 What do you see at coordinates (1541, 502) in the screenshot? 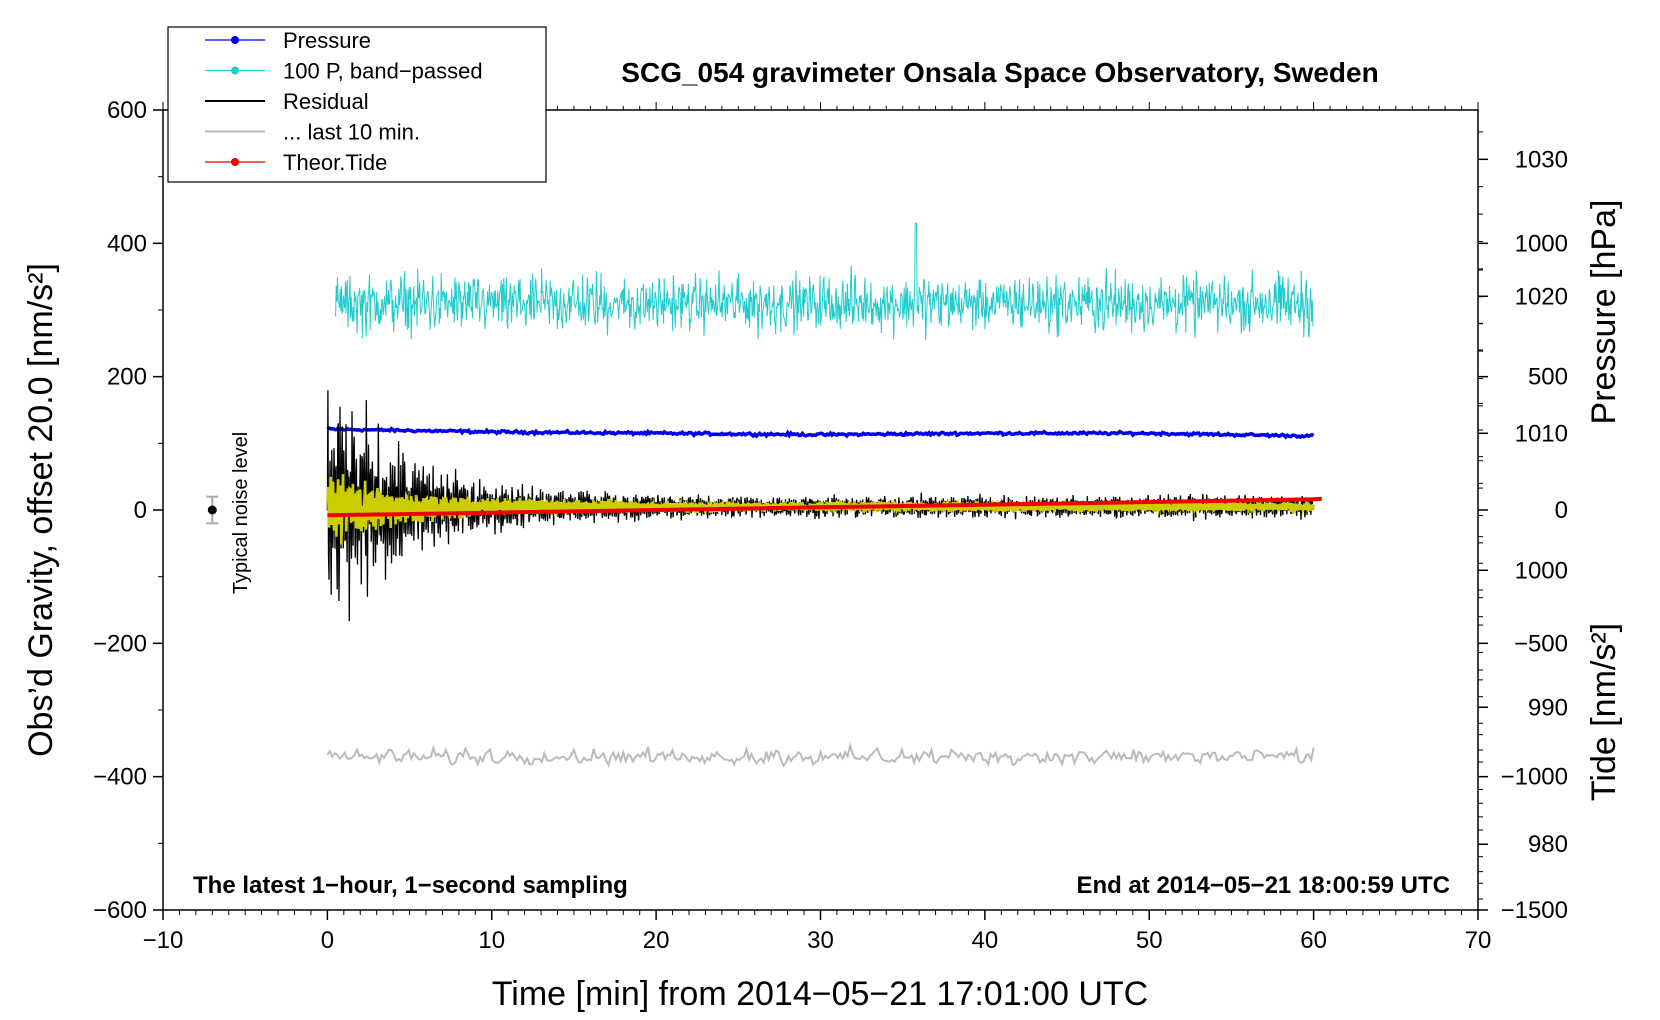
I see `pressure-tick-labels: 980 990 1000 1010 1020 1030` at bounding box center [1541, 502].